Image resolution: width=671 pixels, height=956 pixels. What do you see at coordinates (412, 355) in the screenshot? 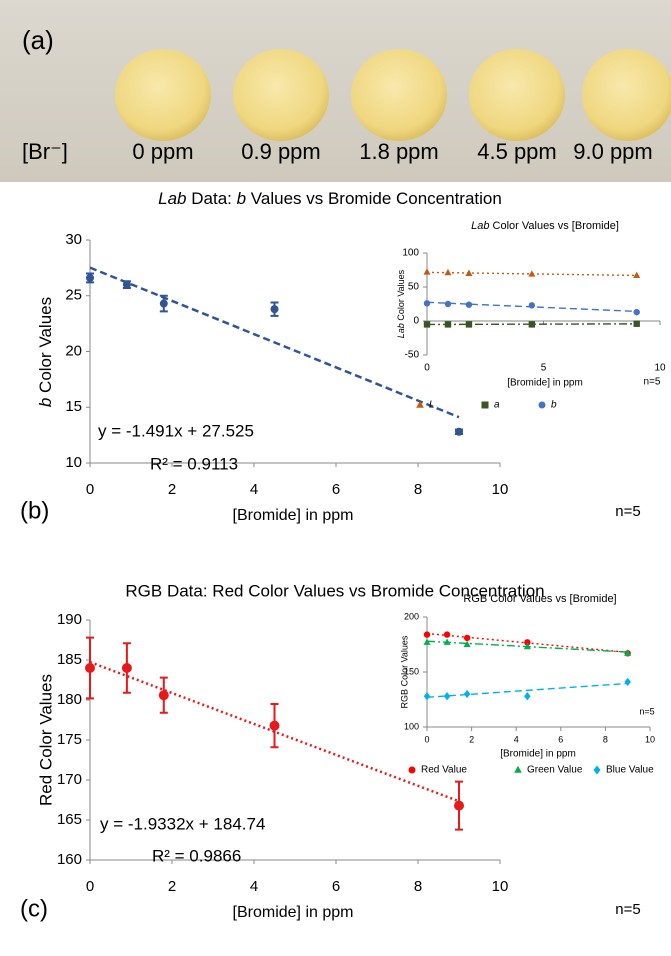
I see `y-tick-label: -50` at bounding box center [412, 355].